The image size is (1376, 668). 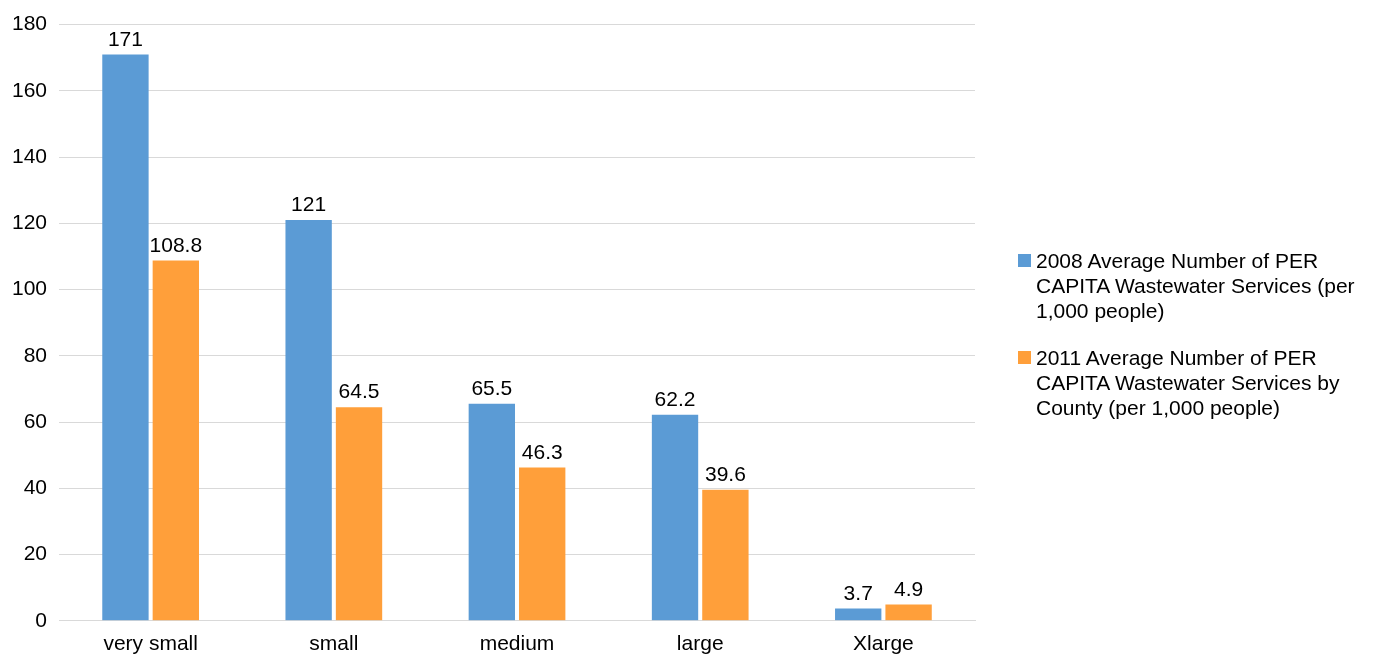 What do you see at coordinates (35, 553) in the screenshot?
I see `y-tick-label: 20` at bounding box center [35, 553].